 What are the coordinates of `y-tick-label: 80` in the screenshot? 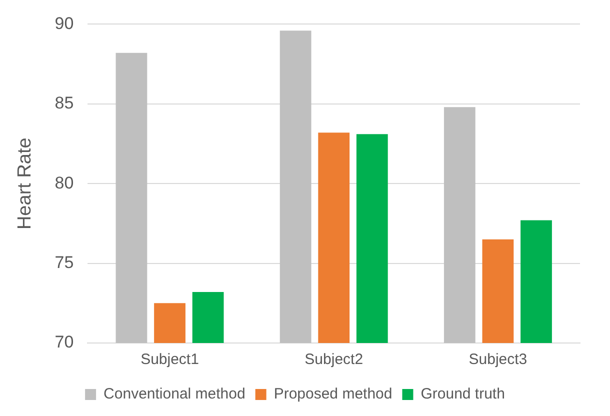 It's located at (64, 182).